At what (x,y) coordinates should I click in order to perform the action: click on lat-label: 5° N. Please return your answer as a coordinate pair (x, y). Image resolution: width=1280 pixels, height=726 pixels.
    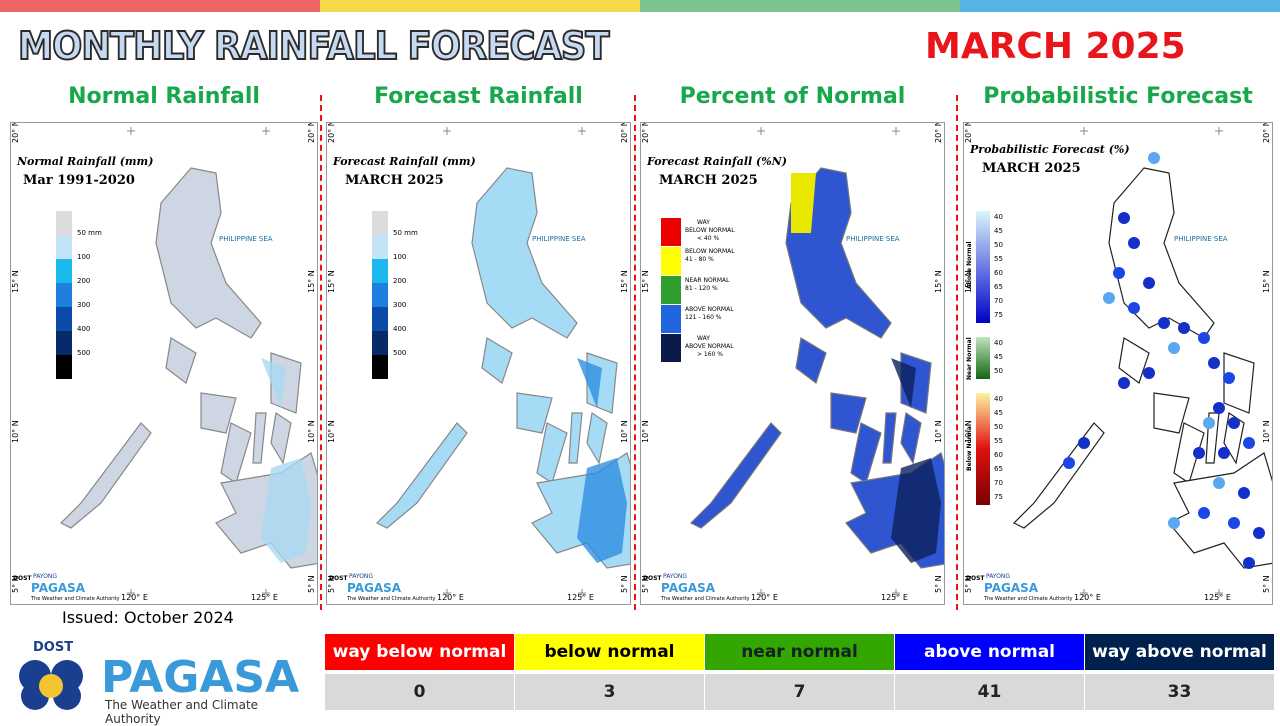
    Looking at the image, I should click on (311, 584).